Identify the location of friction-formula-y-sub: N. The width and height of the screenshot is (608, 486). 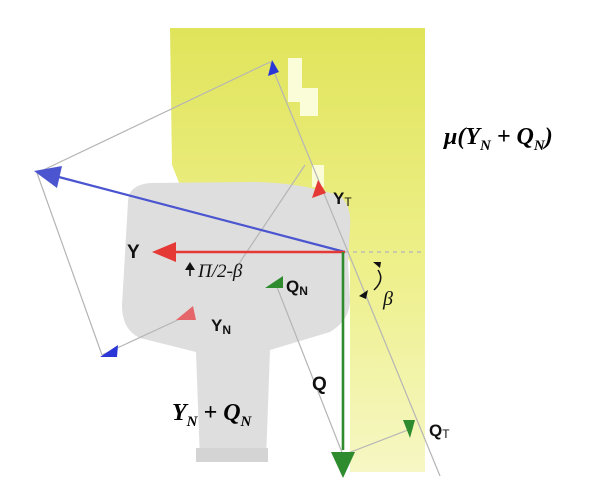
(485, 146).